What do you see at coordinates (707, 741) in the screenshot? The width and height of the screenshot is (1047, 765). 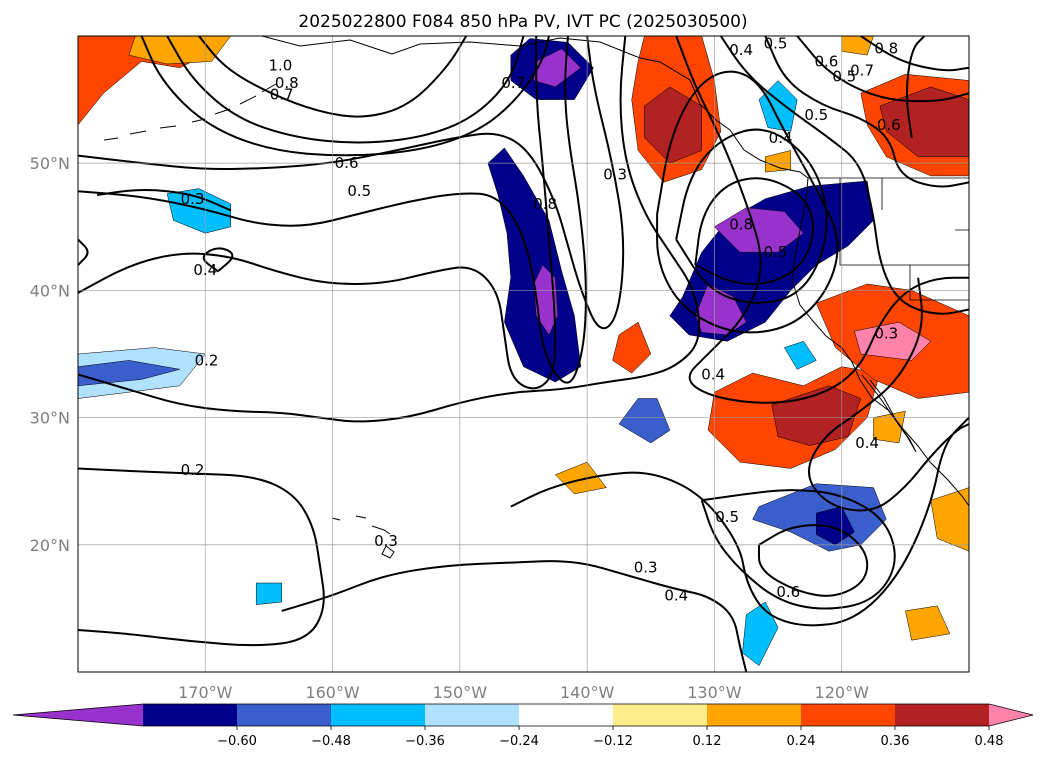 I see `colorbar-tick-label-5: 0.12` at bounding box center [707, 741].